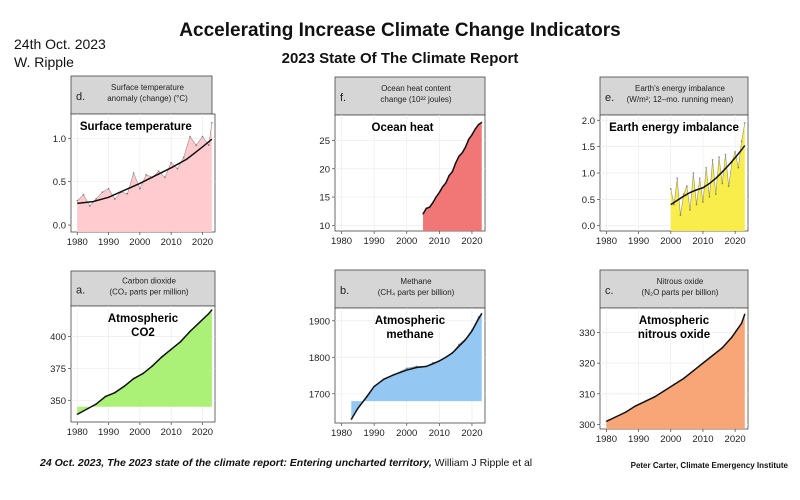  I want to click on y-tick-label: 320, so click(587, 364).